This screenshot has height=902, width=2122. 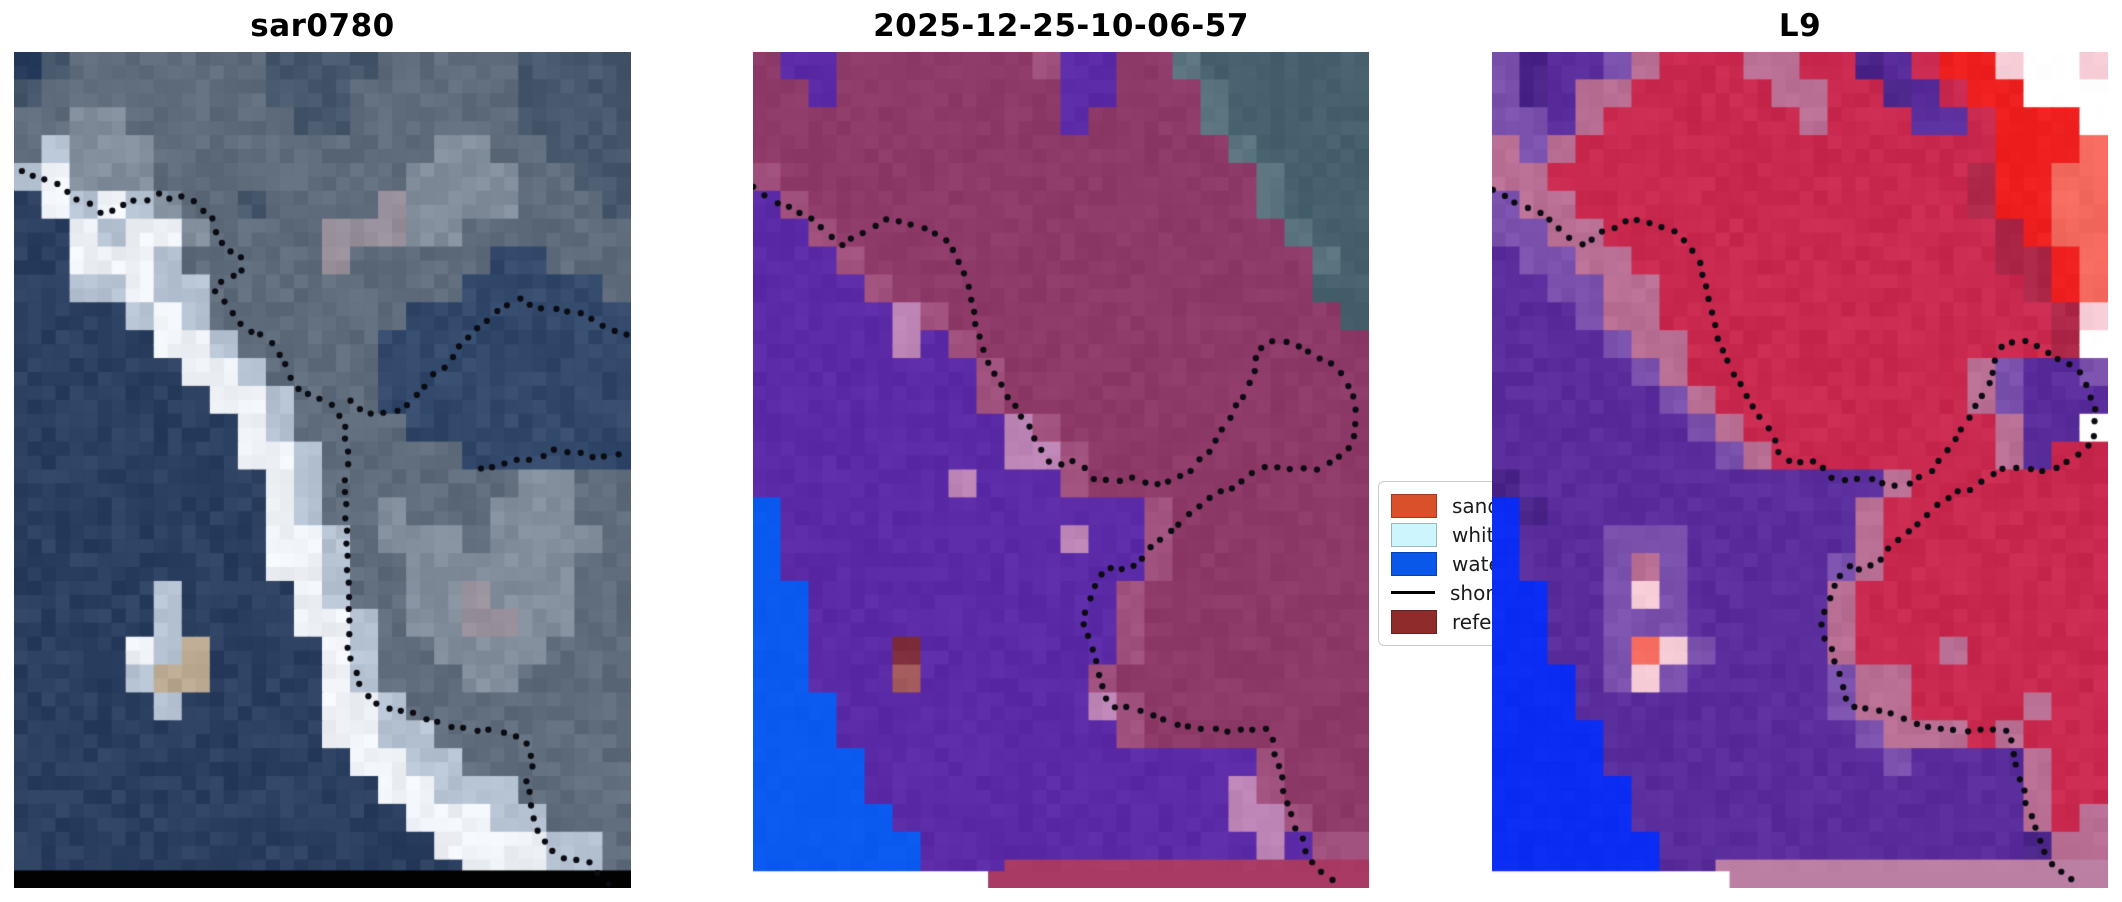 I want to click on legend-item-whitewater: whit, so click(x=1493, y=534).